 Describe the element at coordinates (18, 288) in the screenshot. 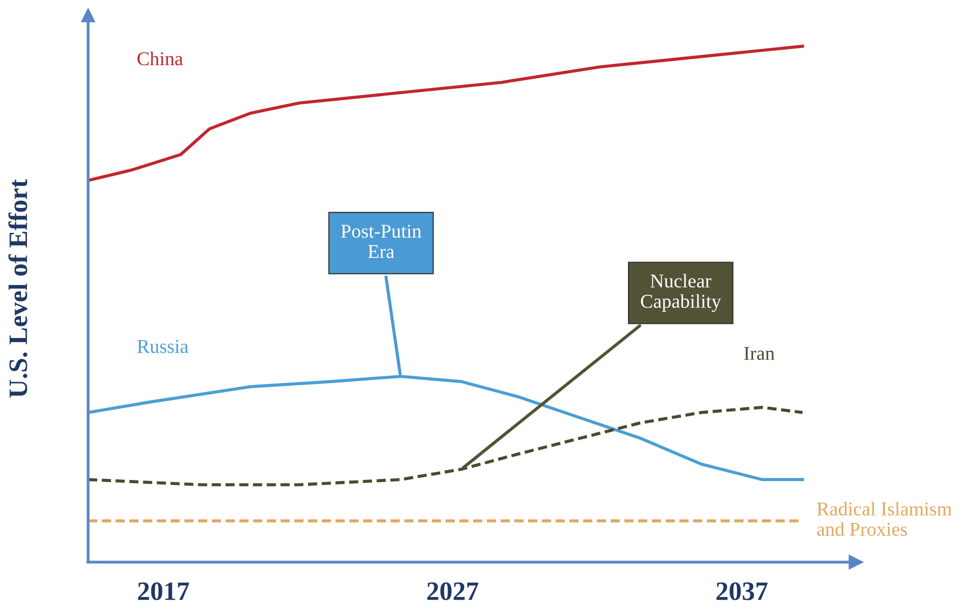

I see `y-axis-title: U.S. Level of Effort` at that location.